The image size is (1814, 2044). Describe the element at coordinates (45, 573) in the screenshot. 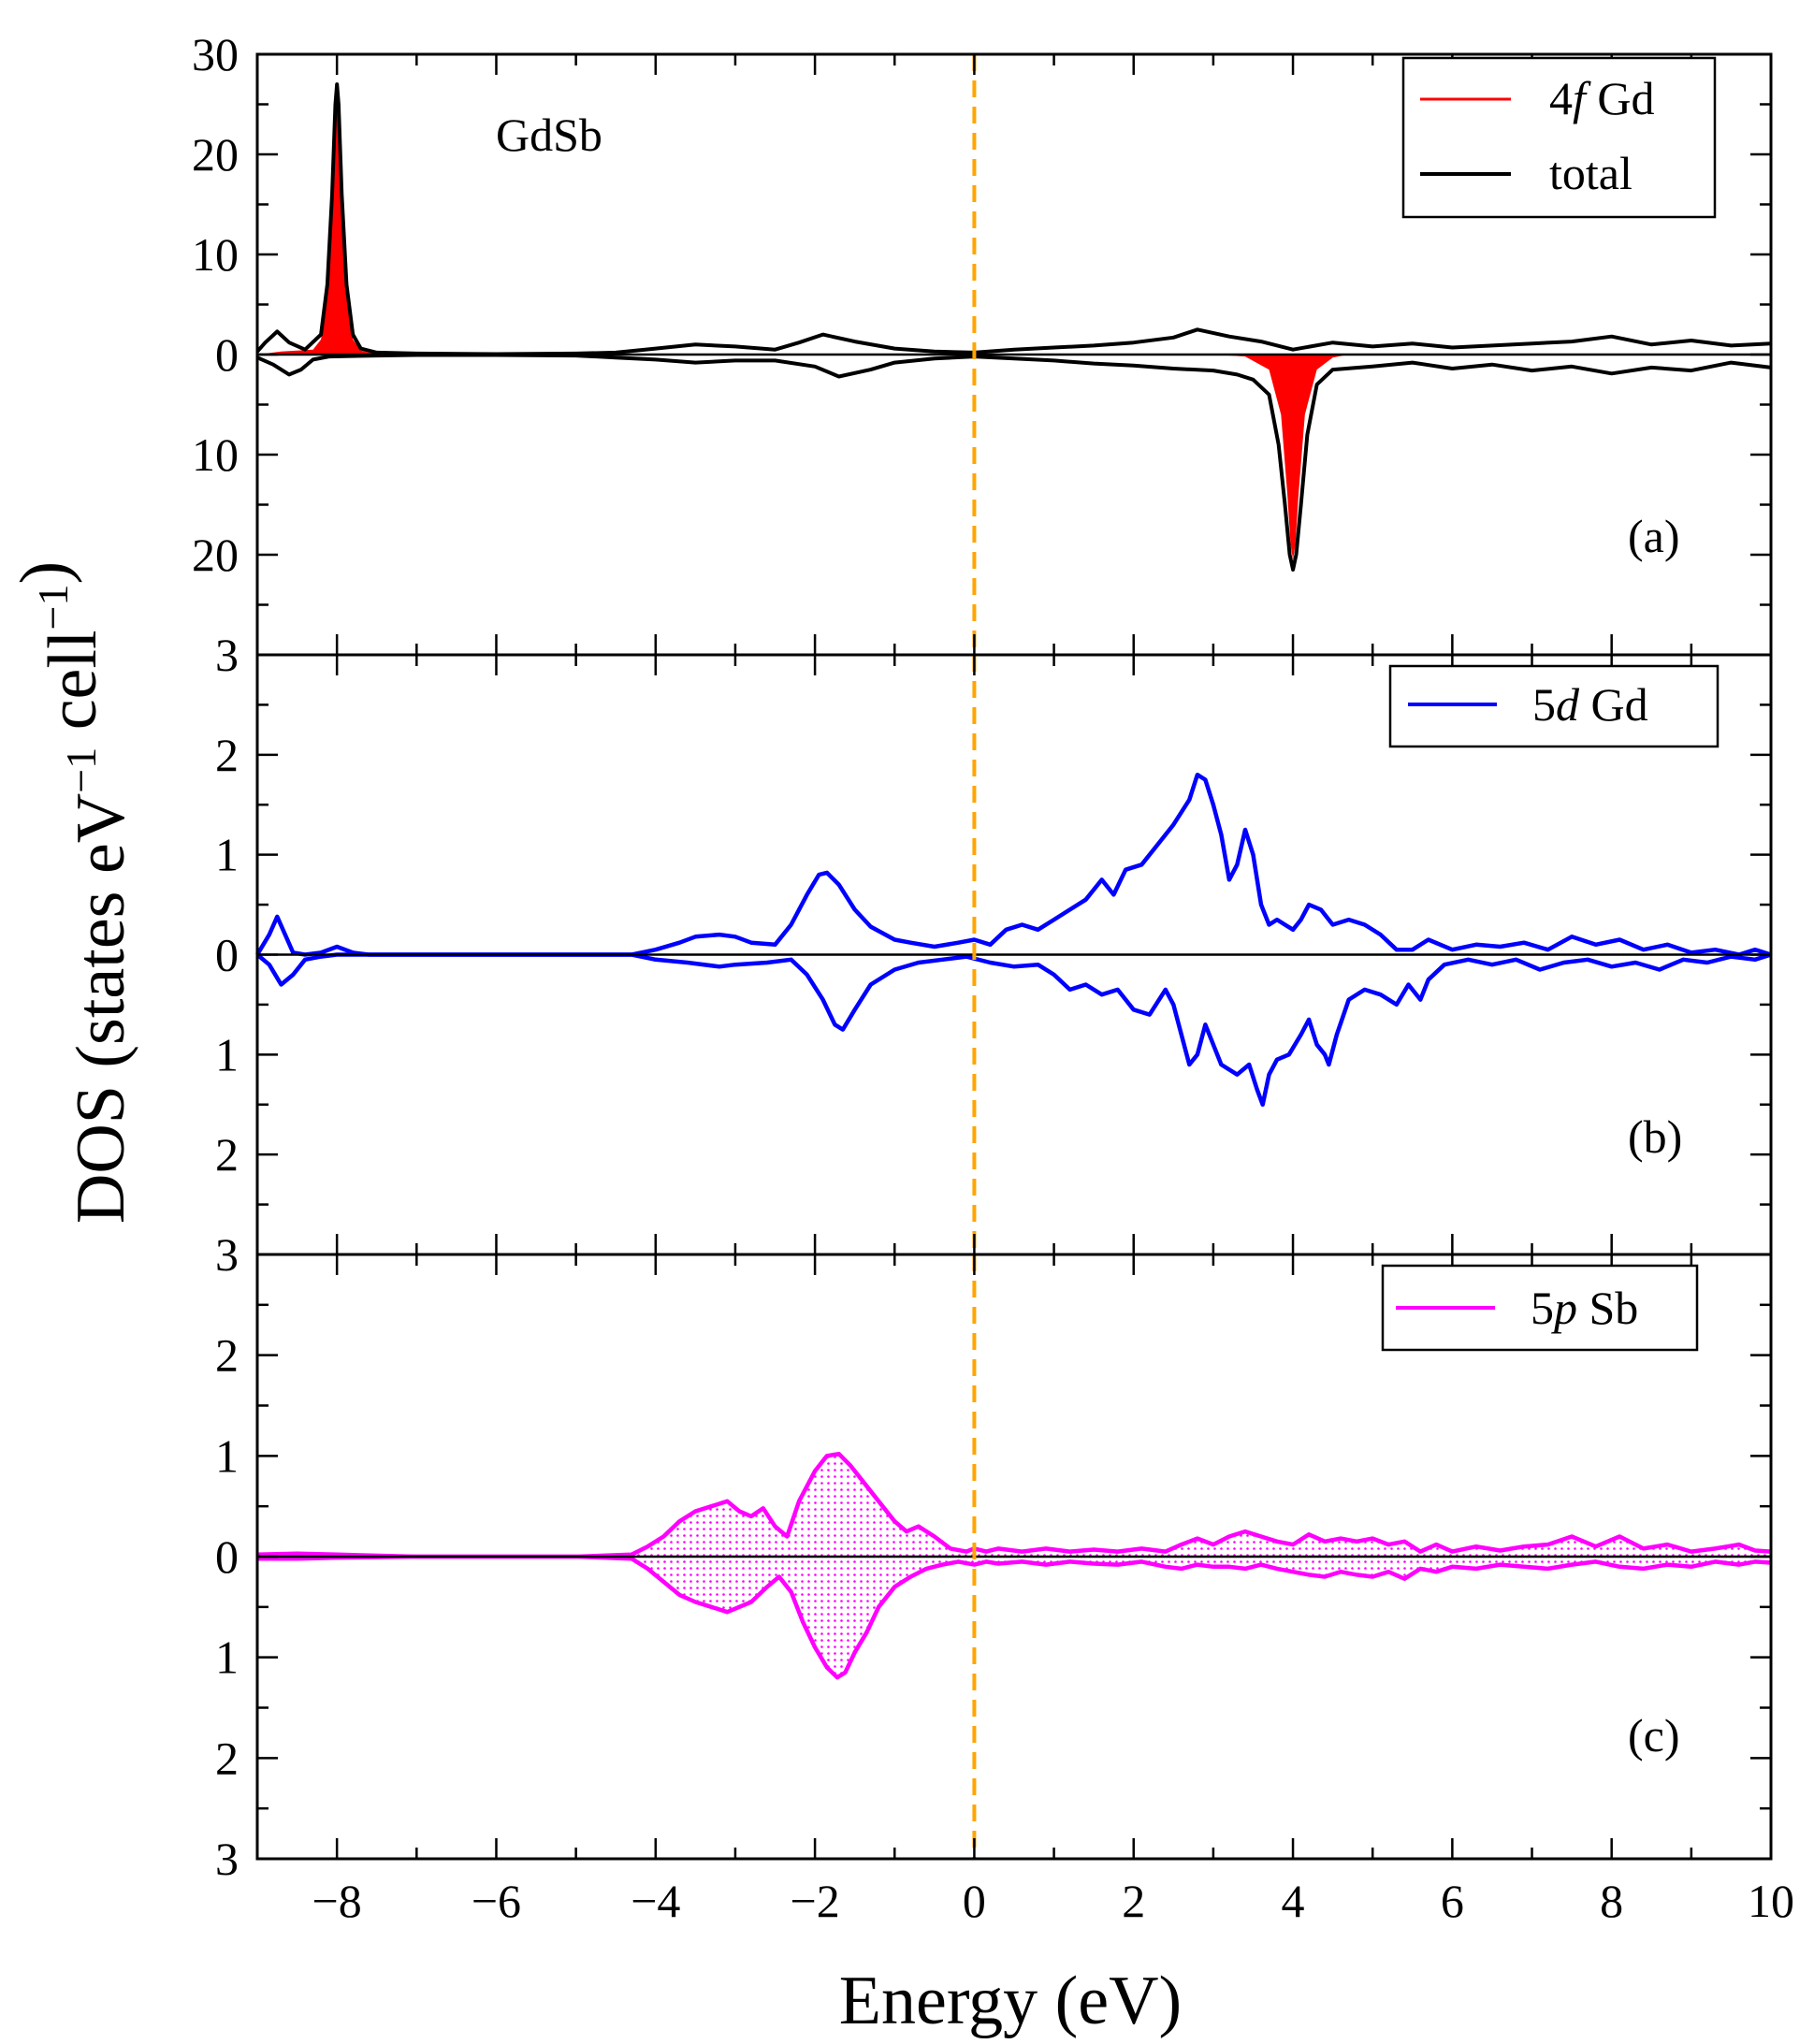

I see `y-axis-title-part: )` at that location.